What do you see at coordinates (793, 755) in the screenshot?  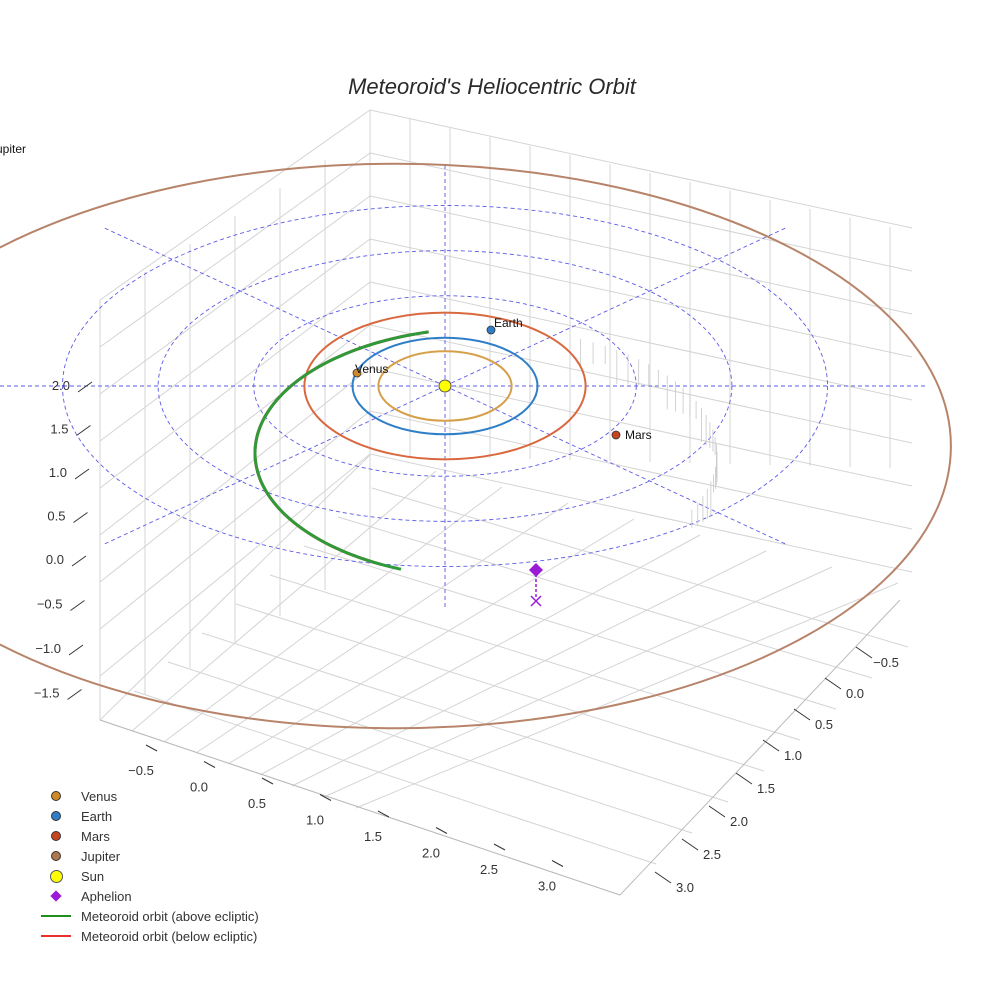 I see `y-tick-label: 1.0` at bounding box center [793, 755].